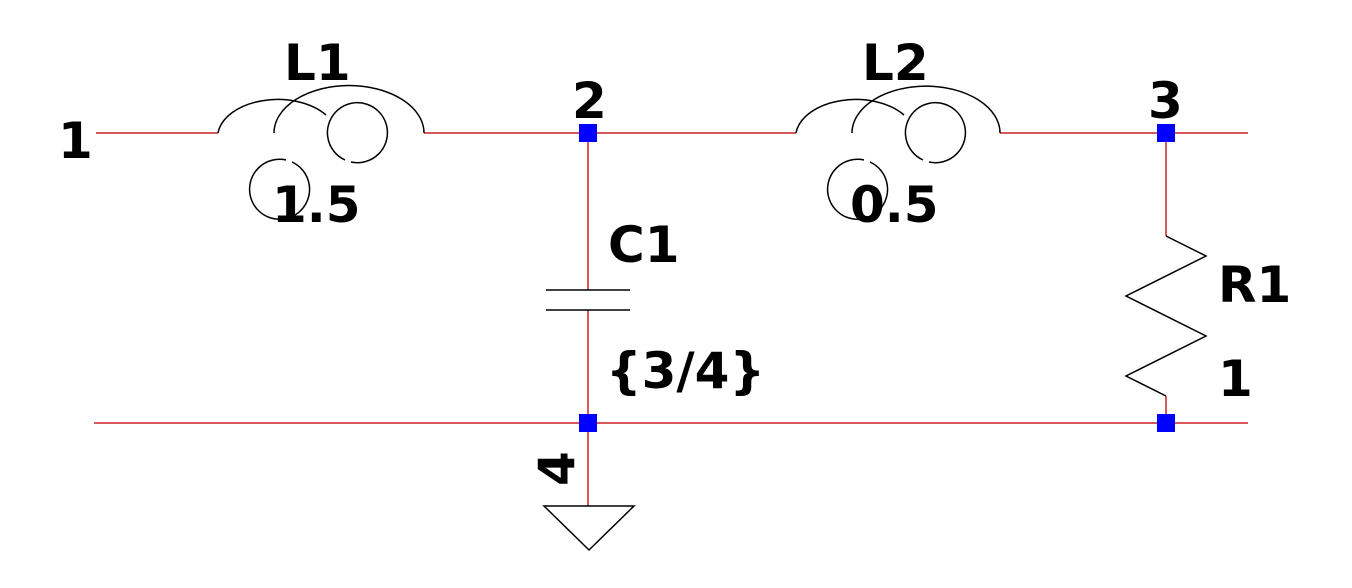  What do you see at coordinates (1166, 423) in the screenshot?
I see `junction-r1-bottom` at bounding box center [1166, 423].